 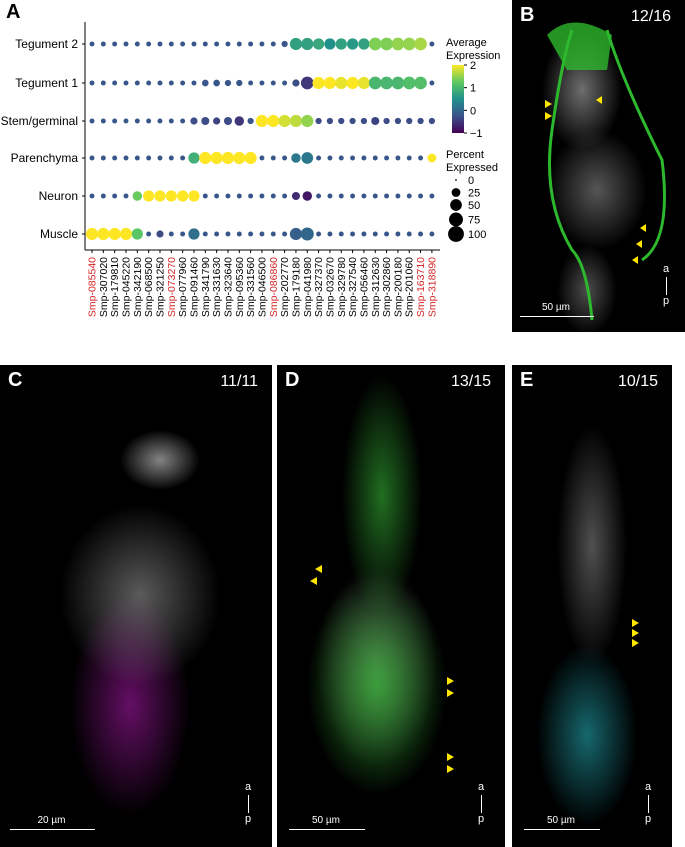 What do you see at coordinates (387, 287) in the screenshot?
I see `x-tick-label: Smp-302860` at bounding box center [387, 287].